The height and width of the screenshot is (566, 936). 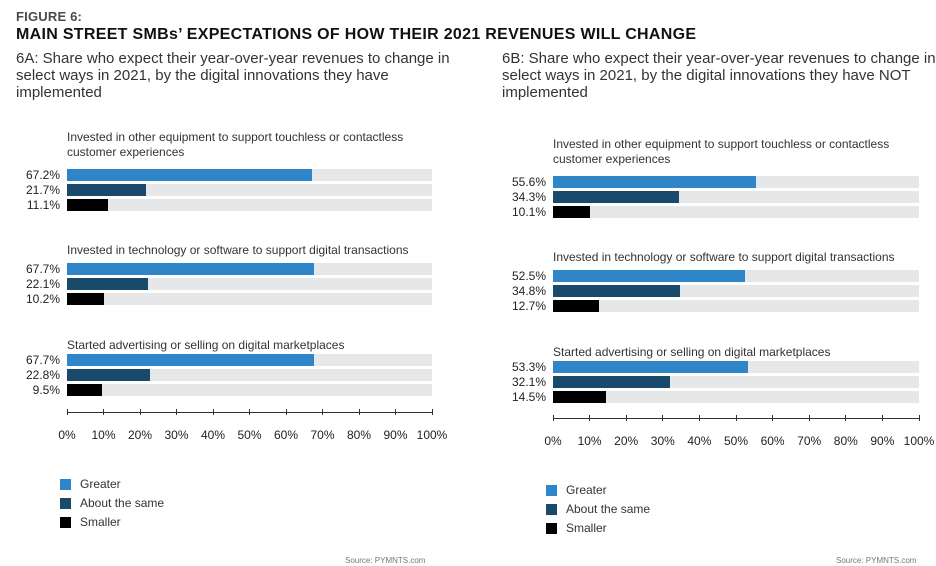 I want to click on legend-swatch-smaller, so click(x=551, y=528).